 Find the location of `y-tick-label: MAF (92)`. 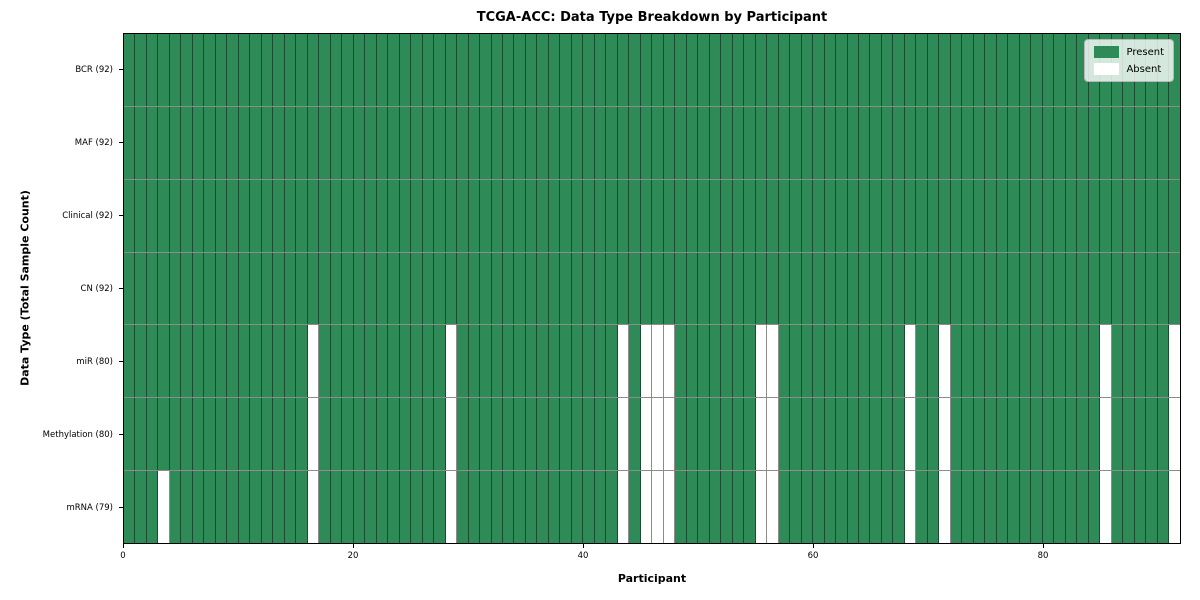

y-tick-label: MAF (92) is located at coordinates (93, 142).